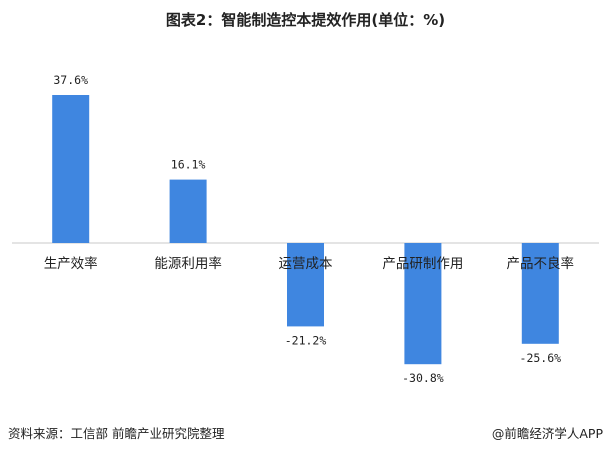 The width and height of the screenshot is (611, 451). What do you see at coordinates (423, 378) in the screenshot?
I see `value-label-4: -30.8%` at bounding box center [423, 378].